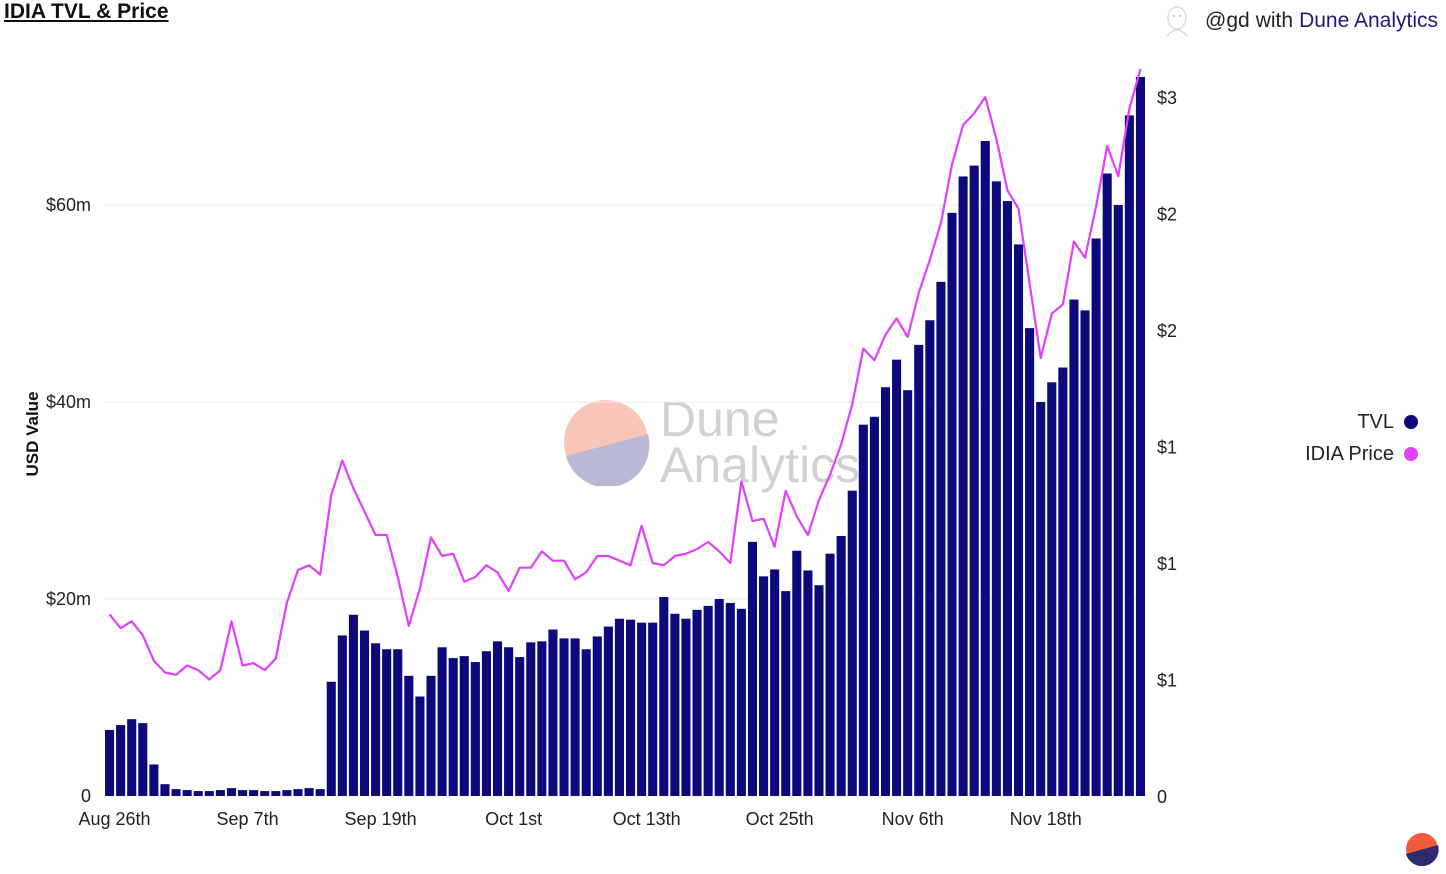 This screenshot has width=1446, height=874. I want to click on dune-analytics-link: Dune Analytics, so click(1368, 20).